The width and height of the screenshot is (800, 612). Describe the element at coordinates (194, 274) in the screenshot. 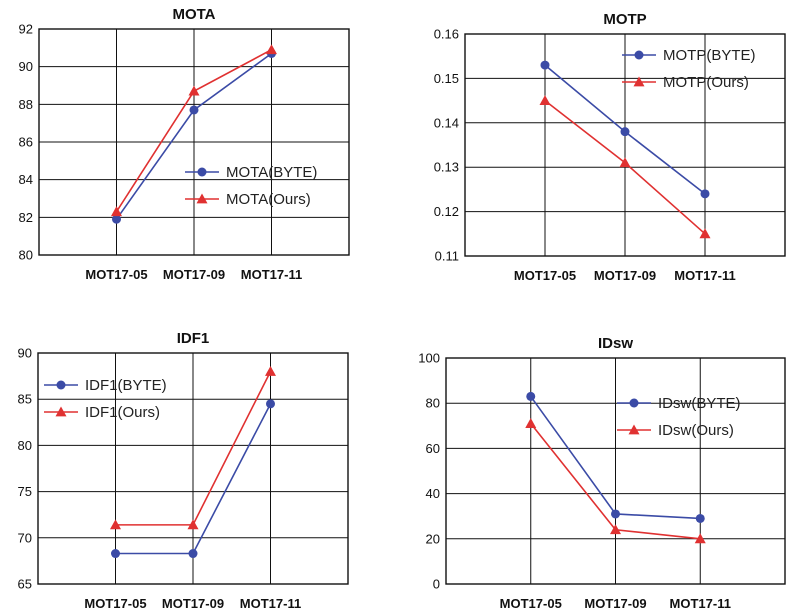

I see `mota-xtick-label: MOT17-09` at that location.